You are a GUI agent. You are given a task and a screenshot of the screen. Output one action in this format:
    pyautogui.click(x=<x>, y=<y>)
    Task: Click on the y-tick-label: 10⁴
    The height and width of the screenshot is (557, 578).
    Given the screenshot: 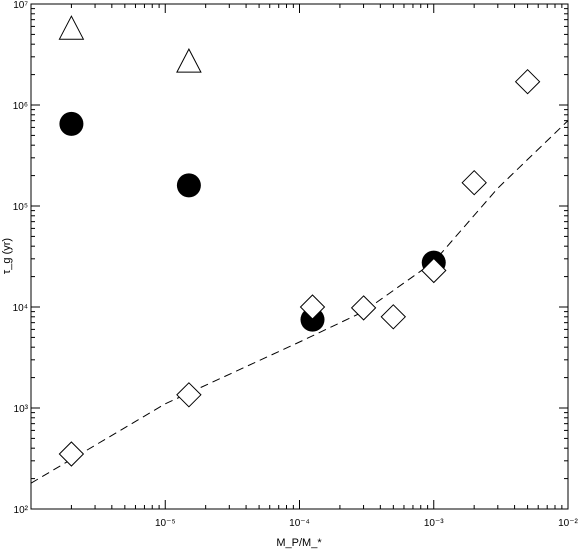 What is the action you would take?
    pyautogui.click(x=20, y=308)
    